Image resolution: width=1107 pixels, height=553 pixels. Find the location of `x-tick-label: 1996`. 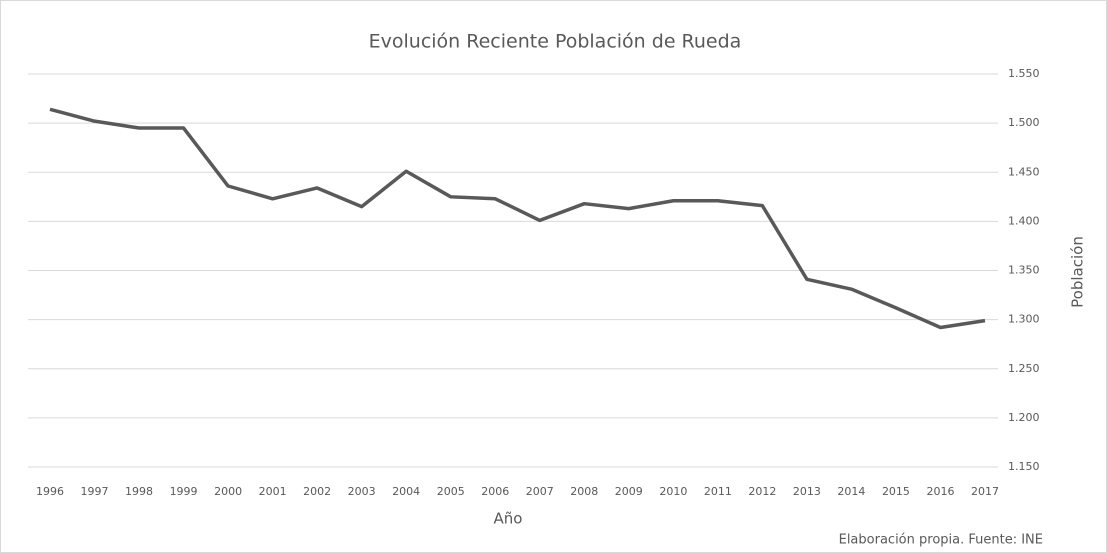

x-tick-label: 1996 is located at coordinates (50, 491).